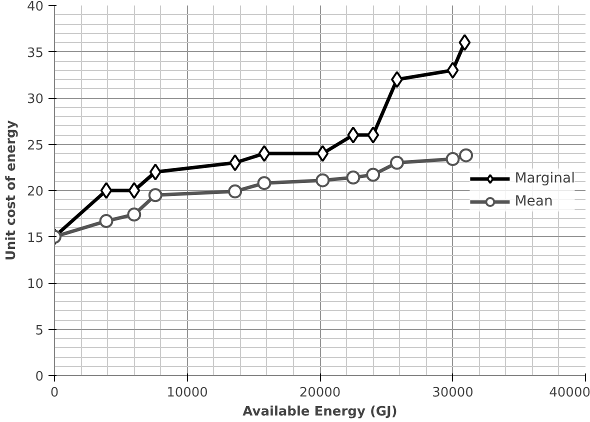  Describe the element at coordinates (320, 393) in the screenshot. I see `x-tick-label: 20000` at that location.